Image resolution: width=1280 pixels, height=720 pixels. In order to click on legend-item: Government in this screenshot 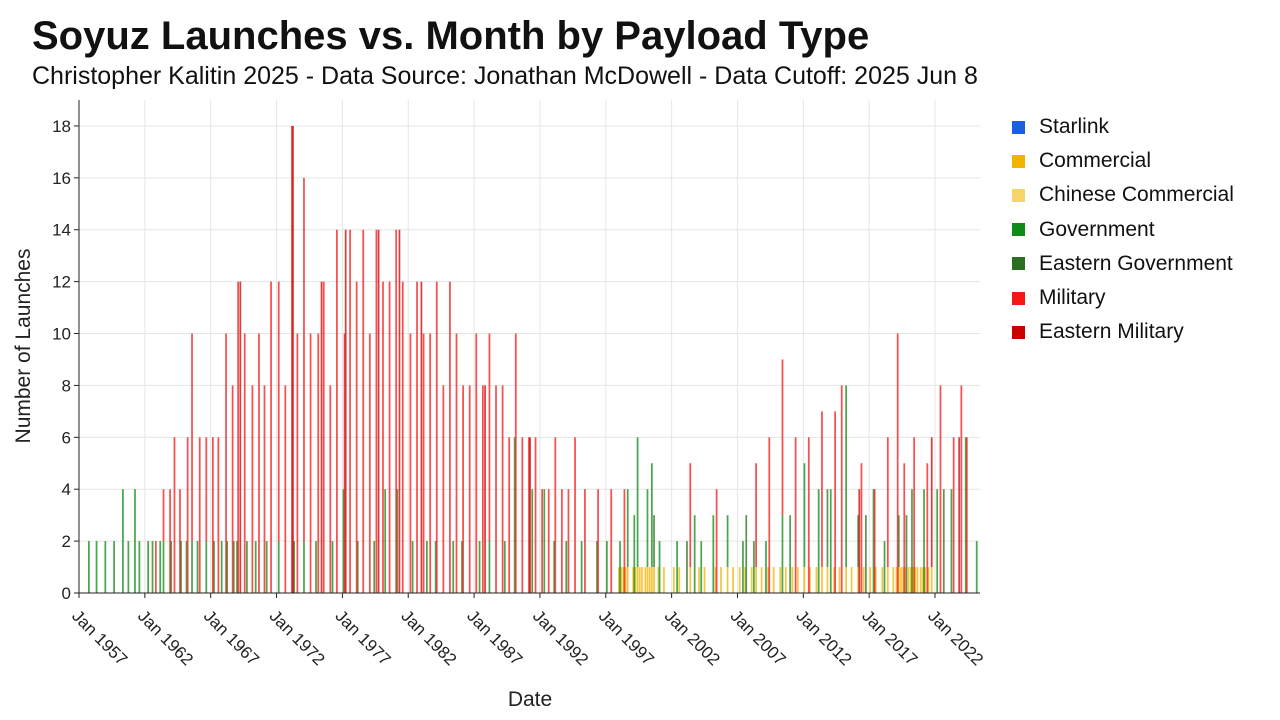, I will do `click(1123, 230)`.